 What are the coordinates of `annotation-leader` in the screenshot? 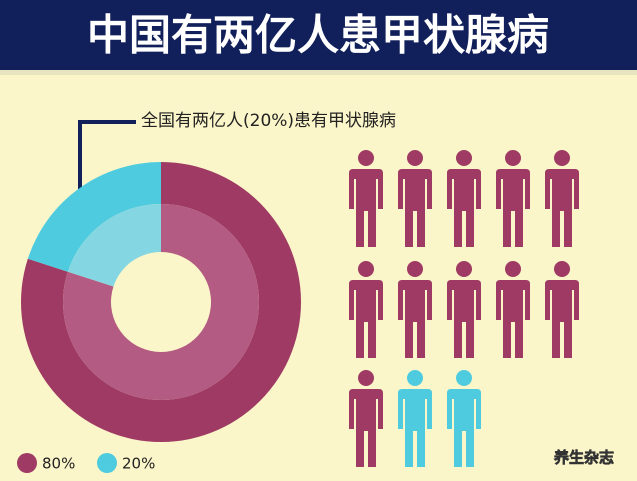 It's located at (107, 162).